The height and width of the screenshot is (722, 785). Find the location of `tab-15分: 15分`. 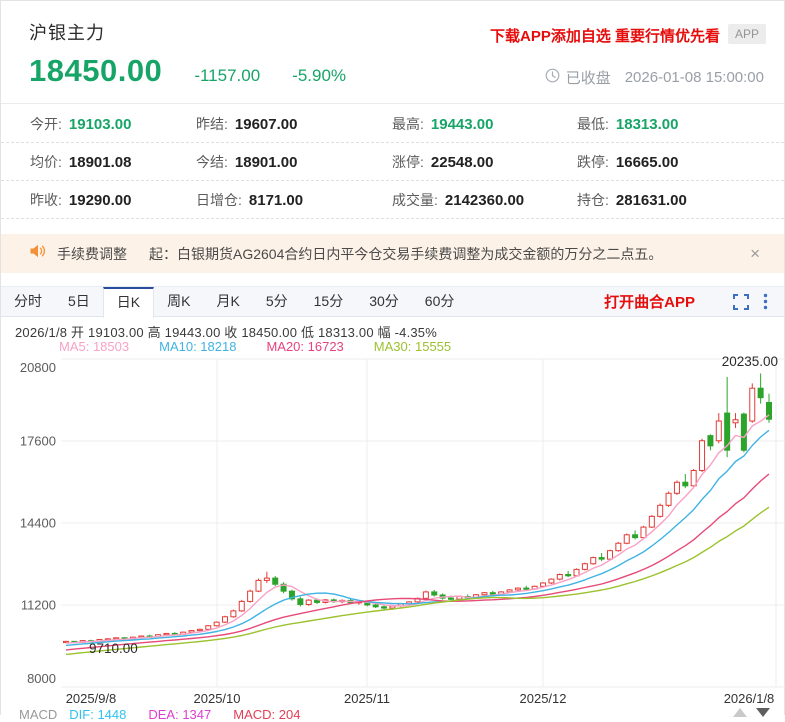

tab-15分: 15分 is located at coordinates (328, 301).